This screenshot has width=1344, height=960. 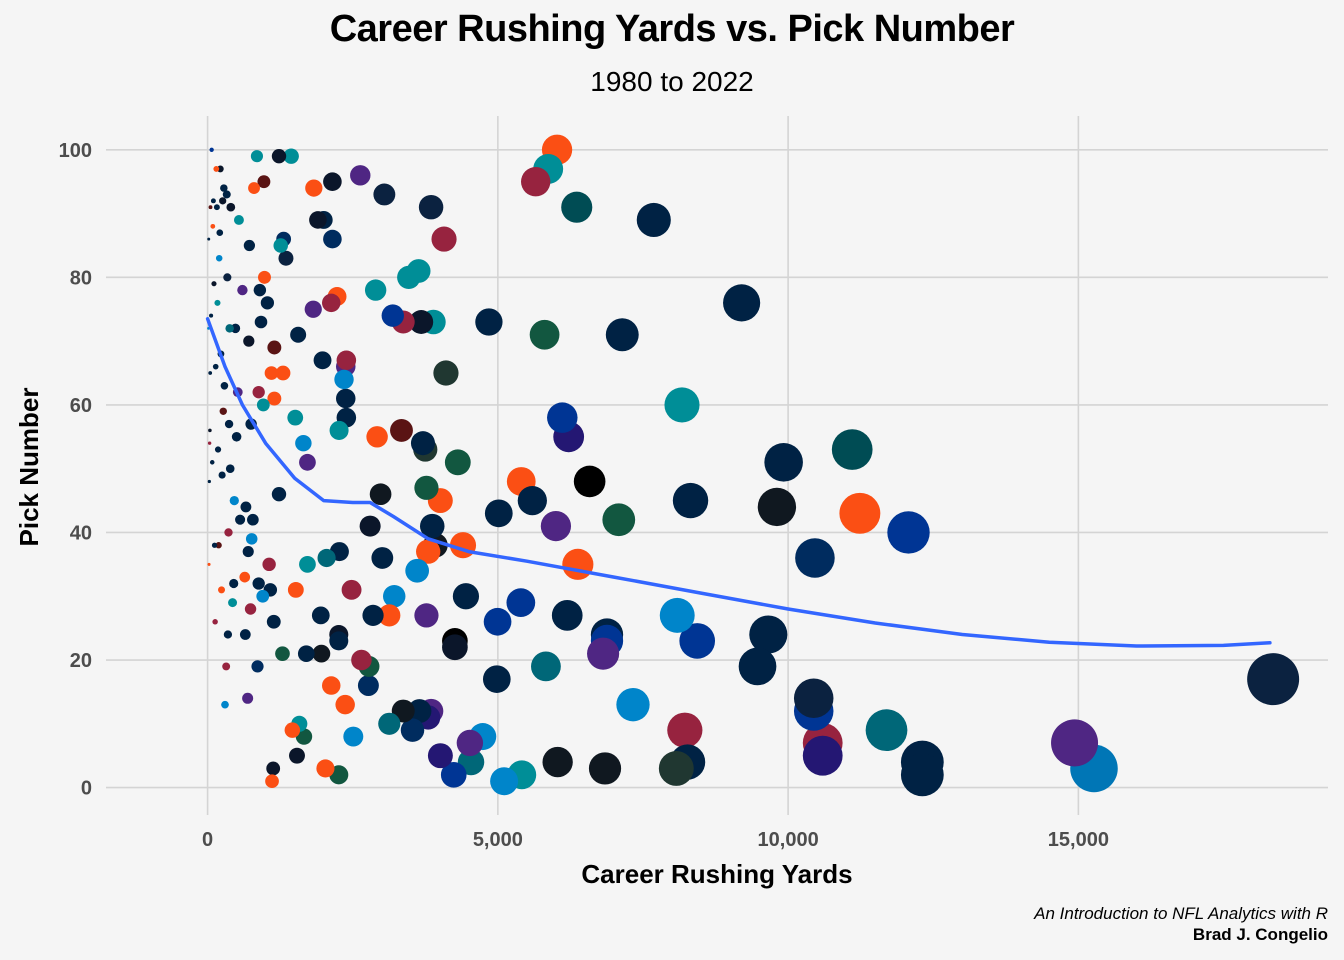 What do you see at coordinates (81, 661) in the screenshot?
I see `y-tick-label: 20` at bounding box center [81, 661].